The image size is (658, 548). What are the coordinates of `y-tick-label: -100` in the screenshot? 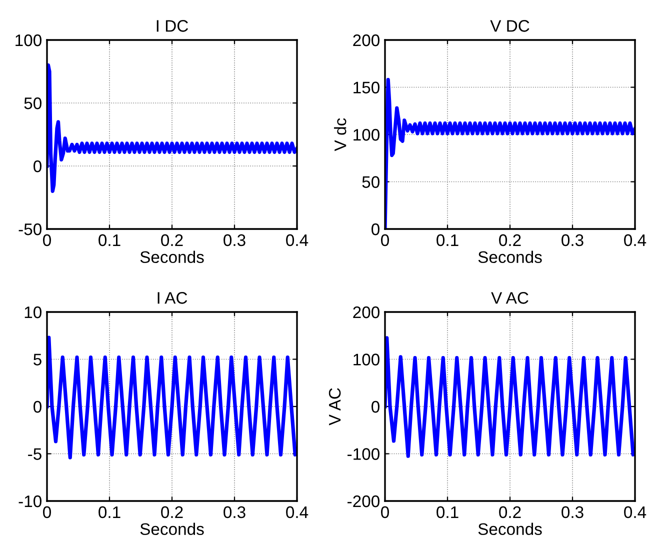 It's located at (364, 454).